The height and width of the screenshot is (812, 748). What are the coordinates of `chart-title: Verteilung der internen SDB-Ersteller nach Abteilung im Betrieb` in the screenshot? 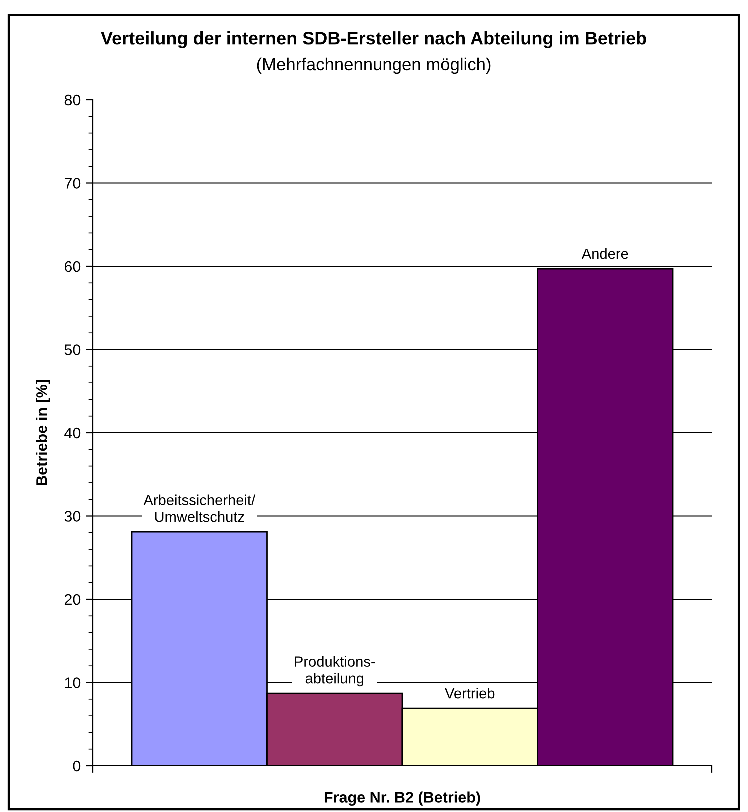 It's located at (373, 40).